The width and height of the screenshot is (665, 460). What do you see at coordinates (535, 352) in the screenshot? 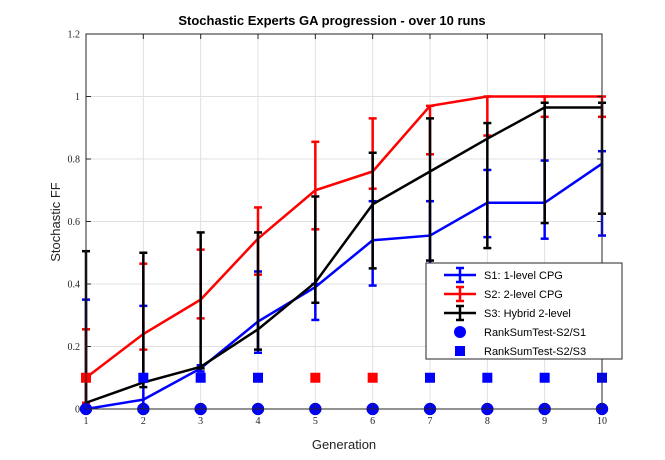
I see `legend-label: RankSumTest-S2/S3` at bounding box center [535, 352].